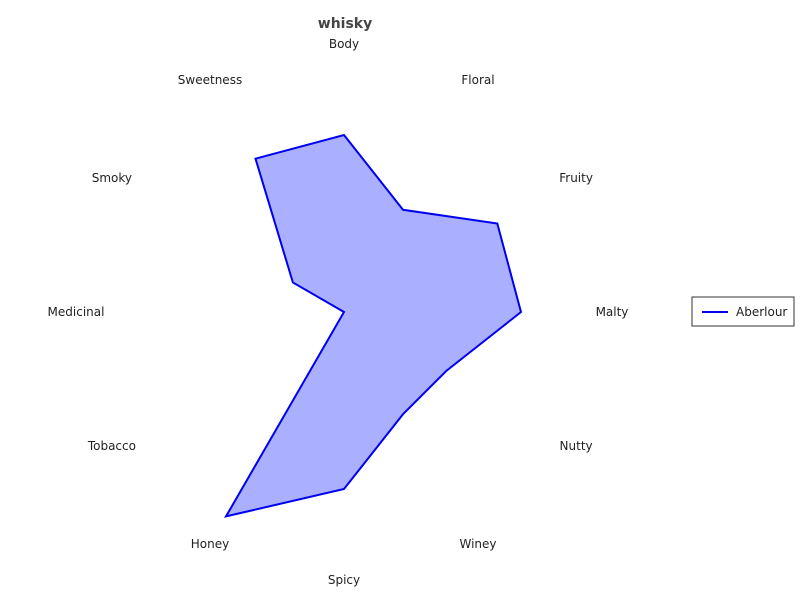 This screenshot has width=800, height=600. I want to click on axis-label-spicy: Spicy, so click(344, 580).